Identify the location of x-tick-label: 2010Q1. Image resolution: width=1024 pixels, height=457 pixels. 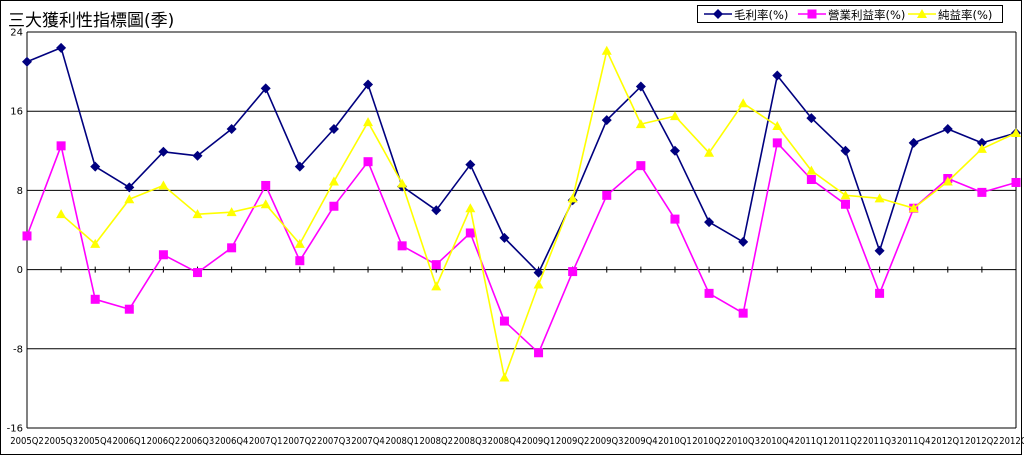
(675, 441).